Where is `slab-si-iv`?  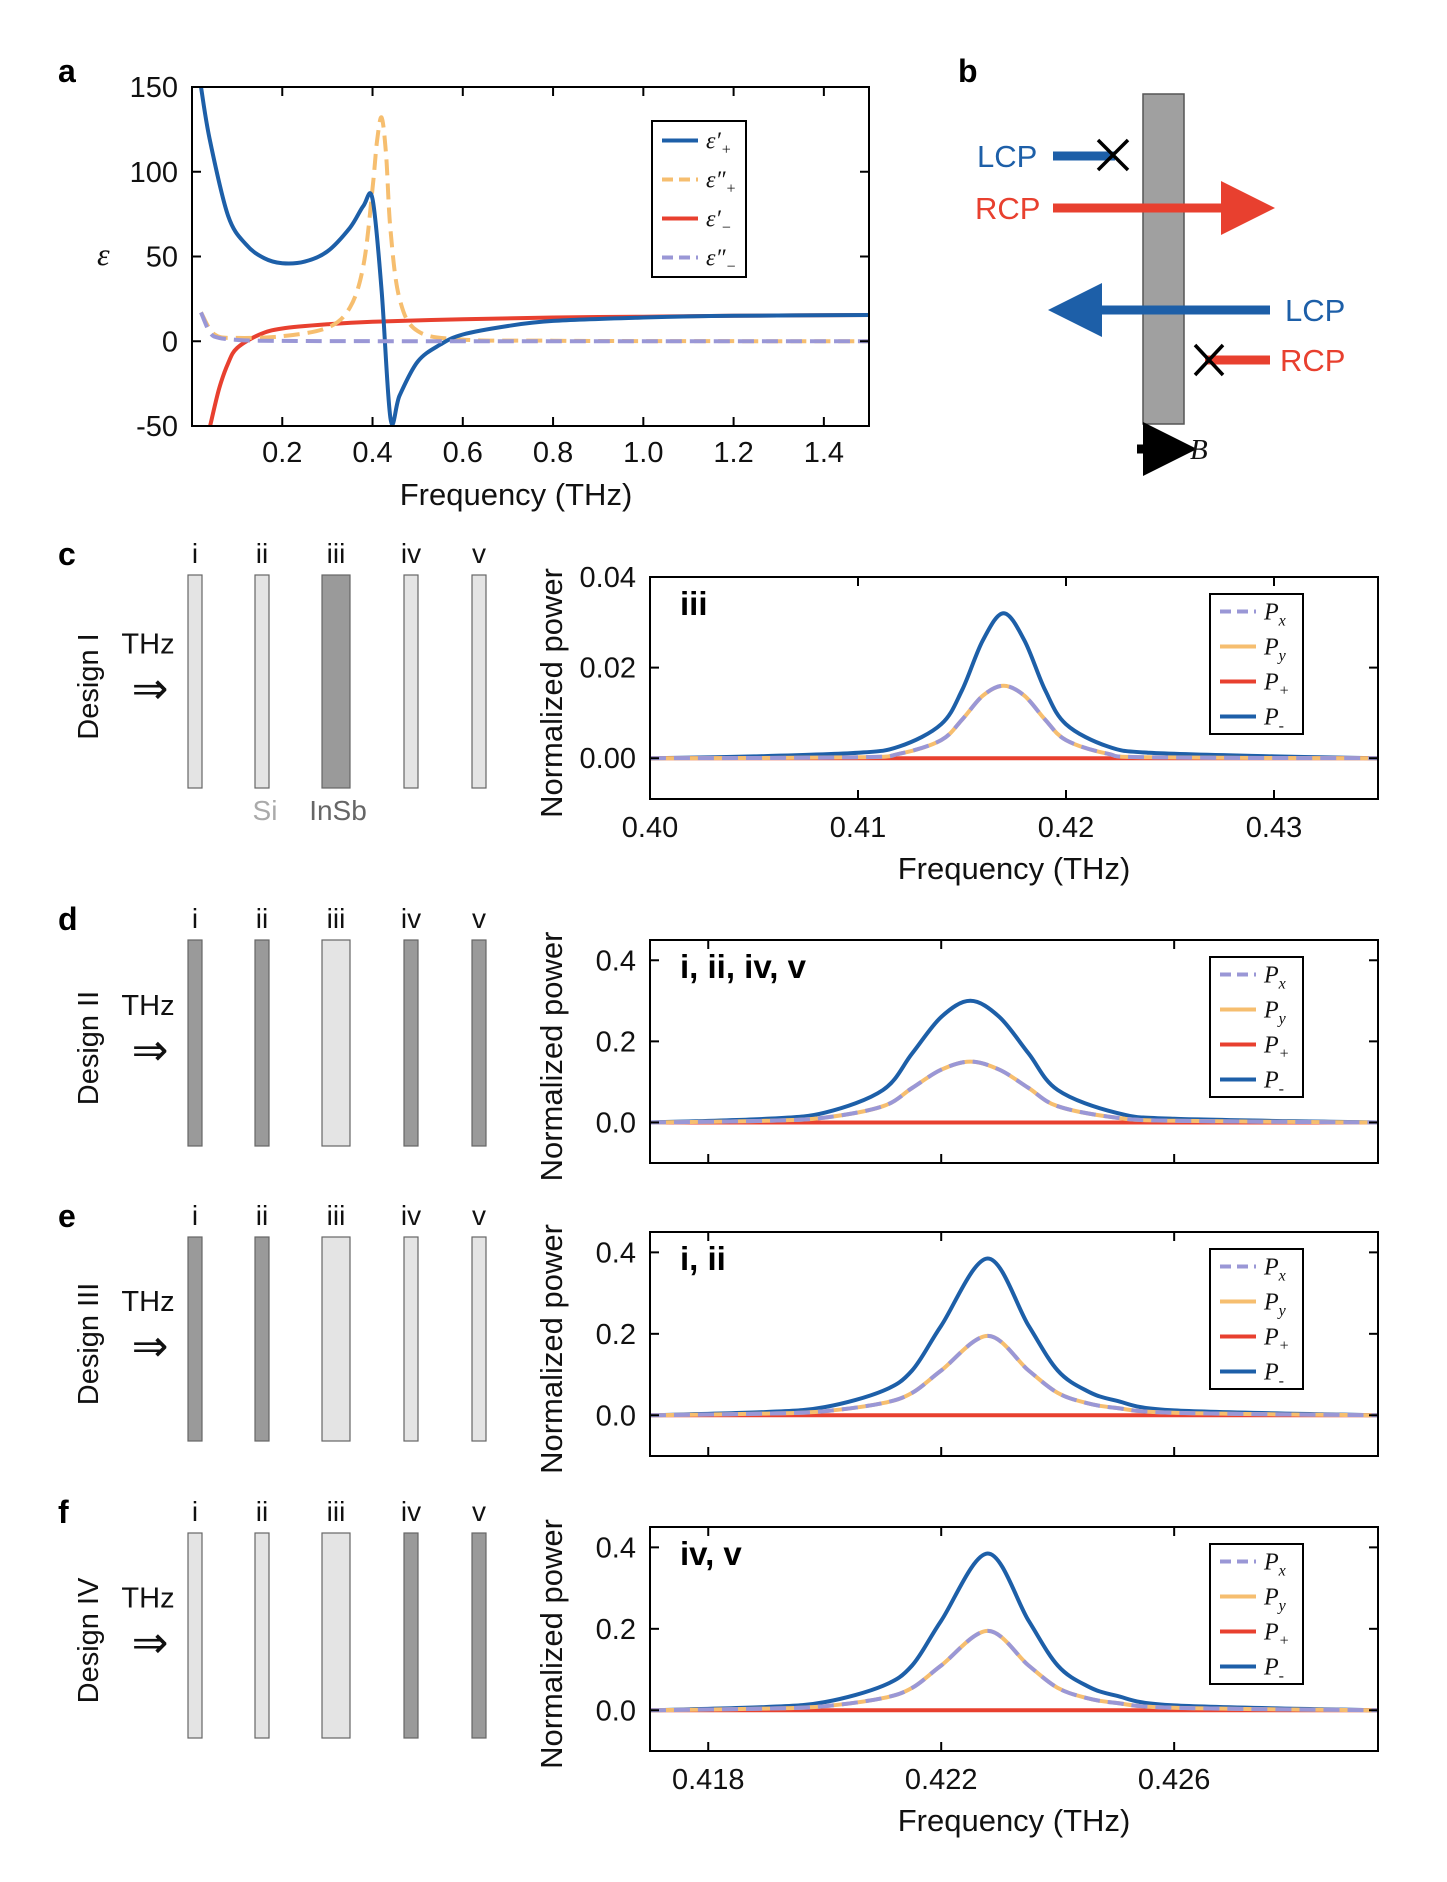
slab-si-iv is located at coordinates (411, 681).